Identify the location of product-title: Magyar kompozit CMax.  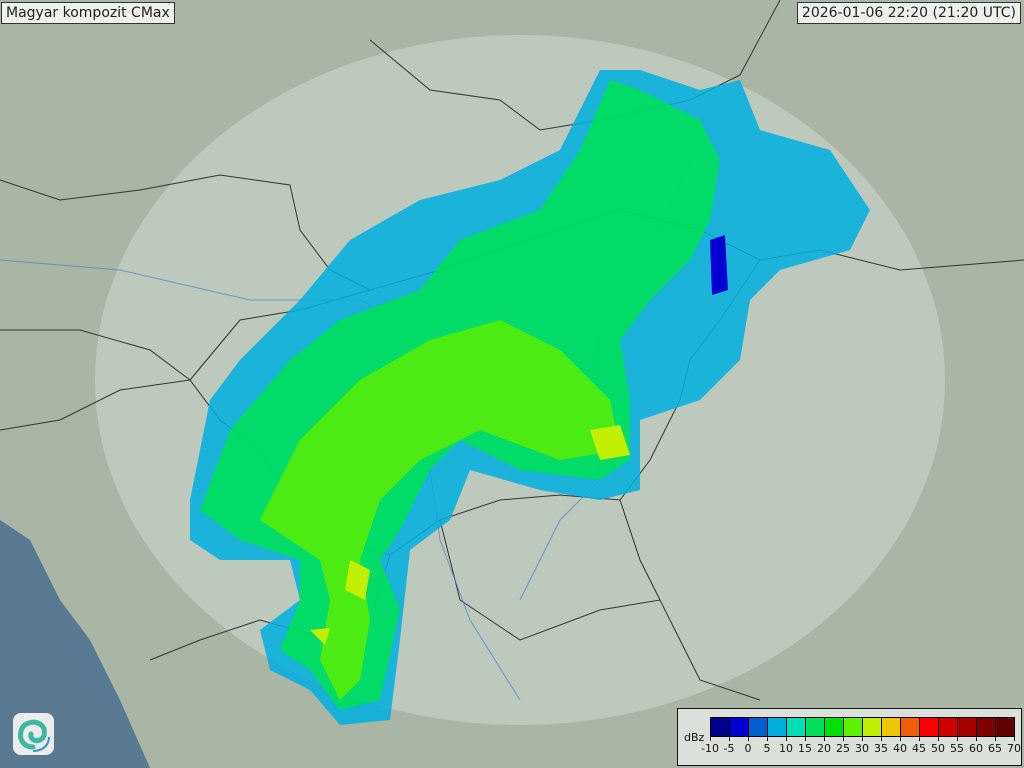
(88, 13).